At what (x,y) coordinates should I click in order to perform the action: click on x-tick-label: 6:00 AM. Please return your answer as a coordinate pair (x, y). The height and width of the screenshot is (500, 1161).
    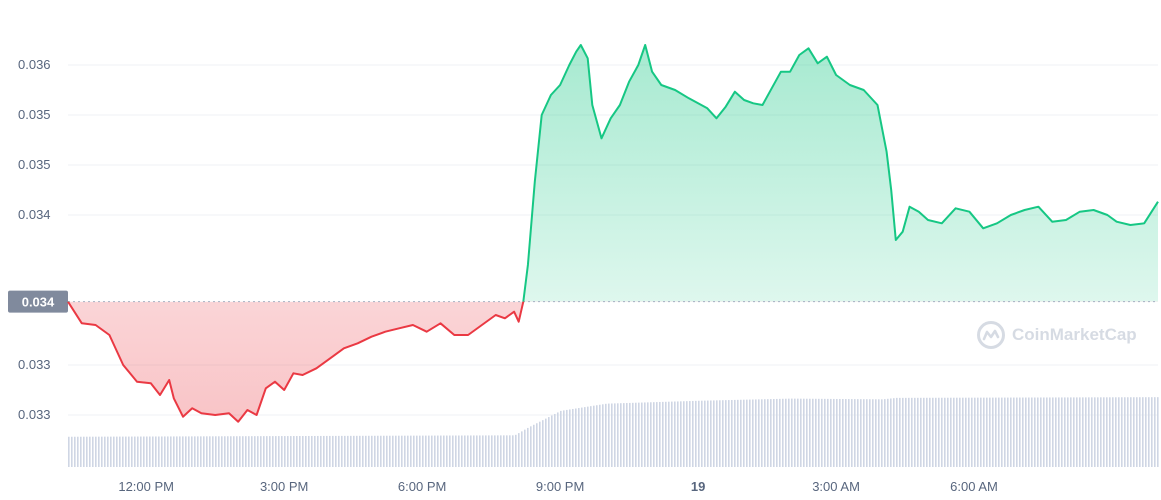
    Looking at the image, I should click on (974, 486).